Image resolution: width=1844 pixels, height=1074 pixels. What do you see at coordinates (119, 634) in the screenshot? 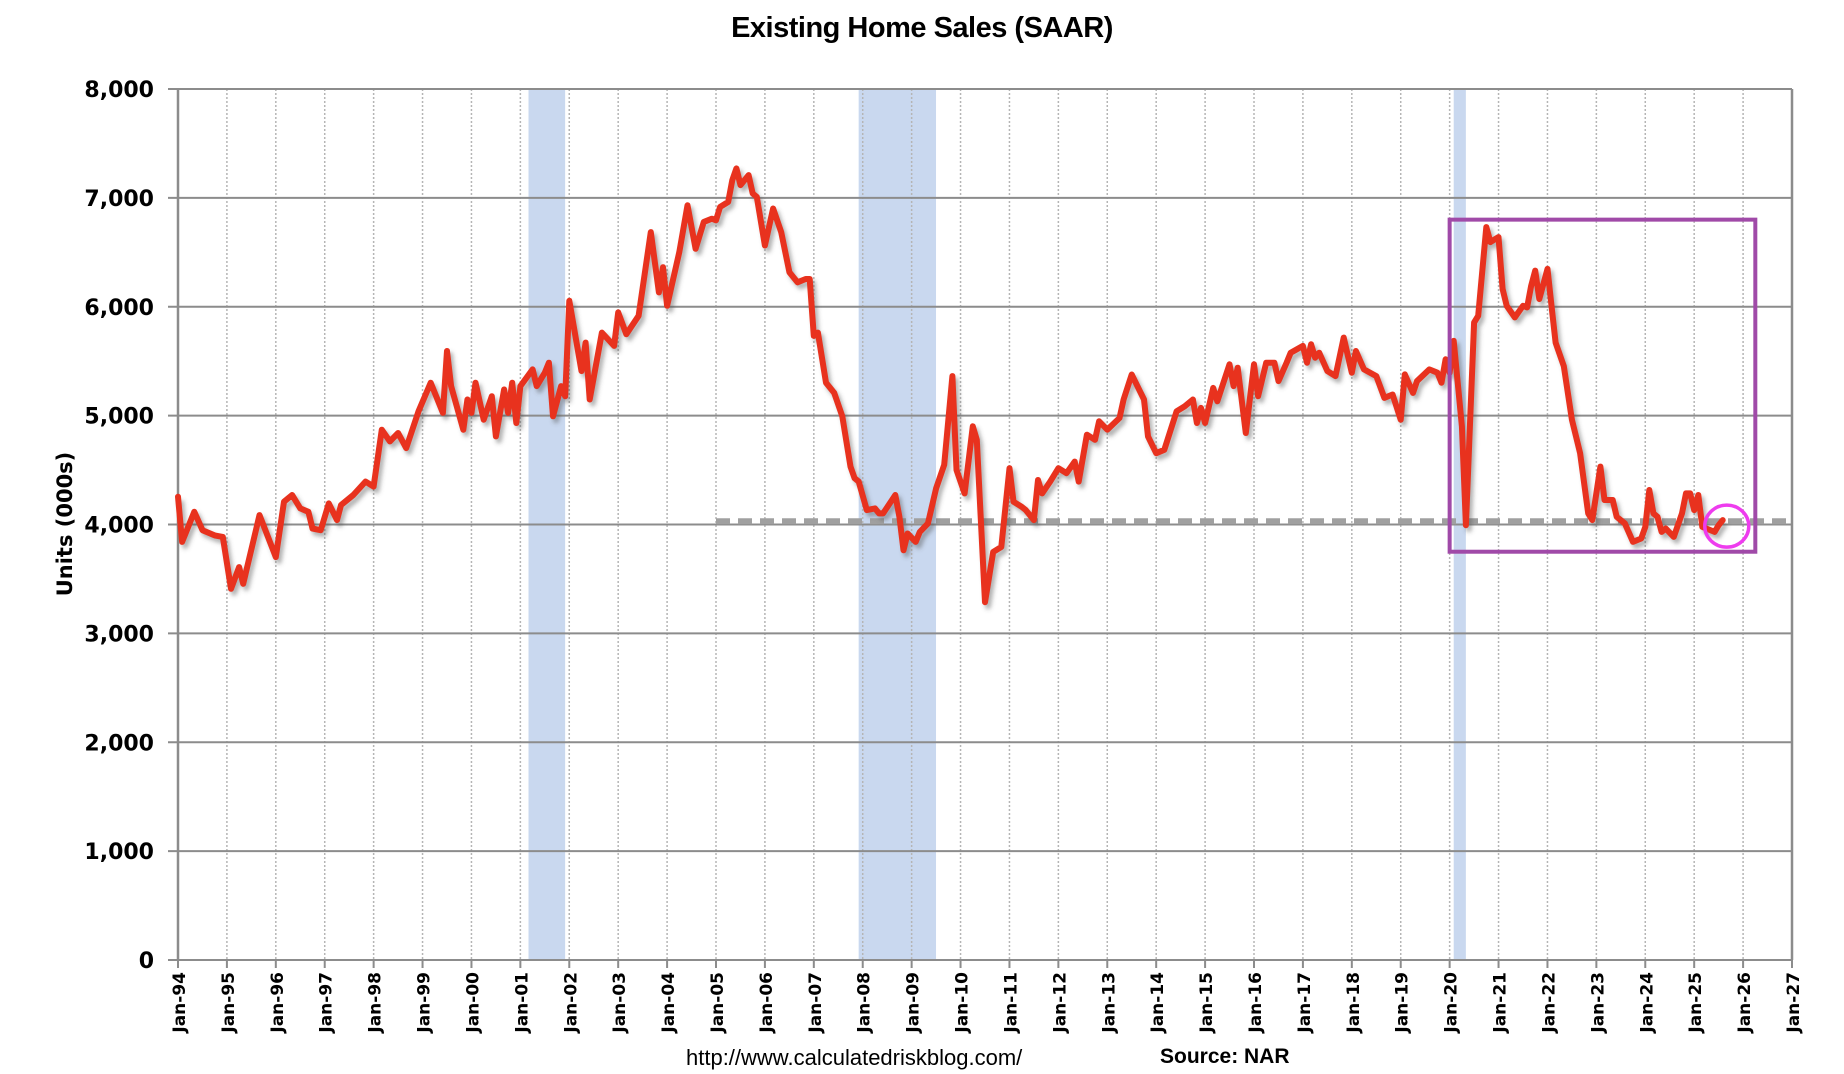
I see `y-tick-label: 3,000` at bounding box center [119, 634].